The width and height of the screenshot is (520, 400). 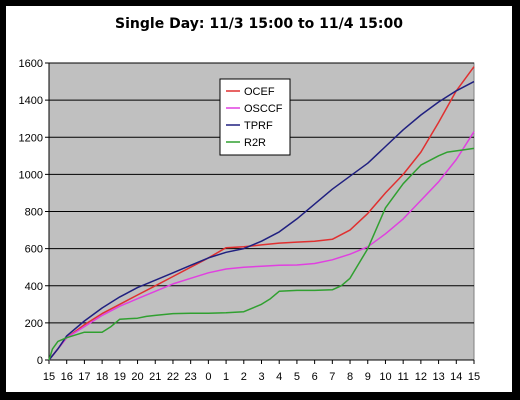 I want to click on x-tick-label: 9, so click(x=368, y=377).